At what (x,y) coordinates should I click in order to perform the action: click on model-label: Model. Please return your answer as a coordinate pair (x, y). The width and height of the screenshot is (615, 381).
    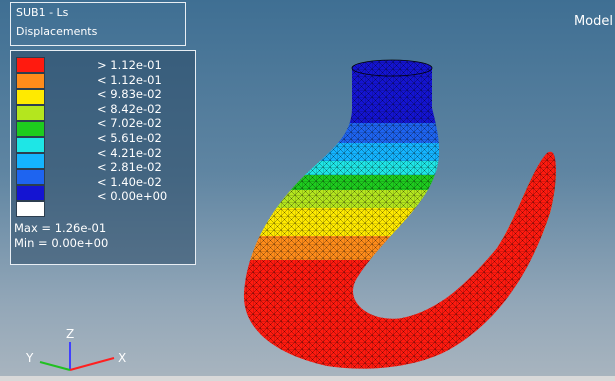
    Looking at the image, I should click on (593, 21).